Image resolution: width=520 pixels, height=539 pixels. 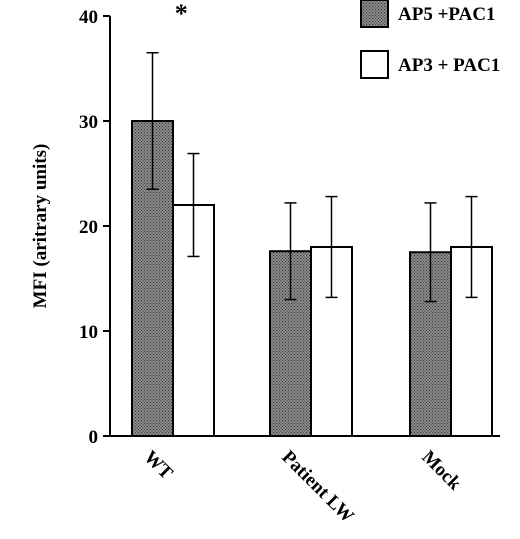 I want to click on legend: AP5 +PAC1 AP3 + PAC1, so click(x=430, y=39).